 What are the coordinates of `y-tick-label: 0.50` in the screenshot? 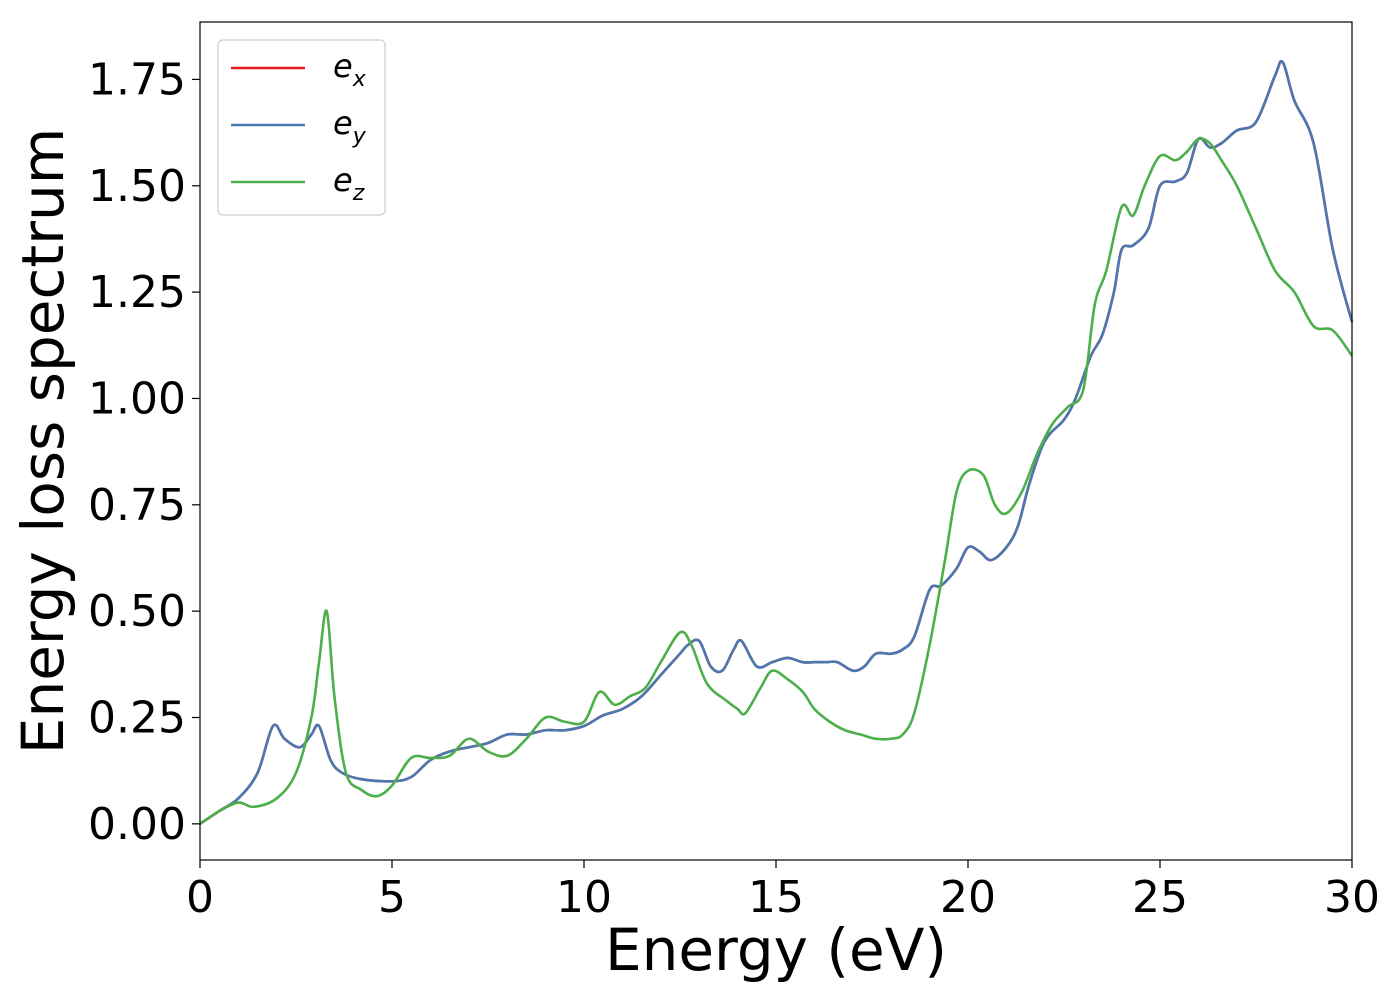 It's located at (137, 611).